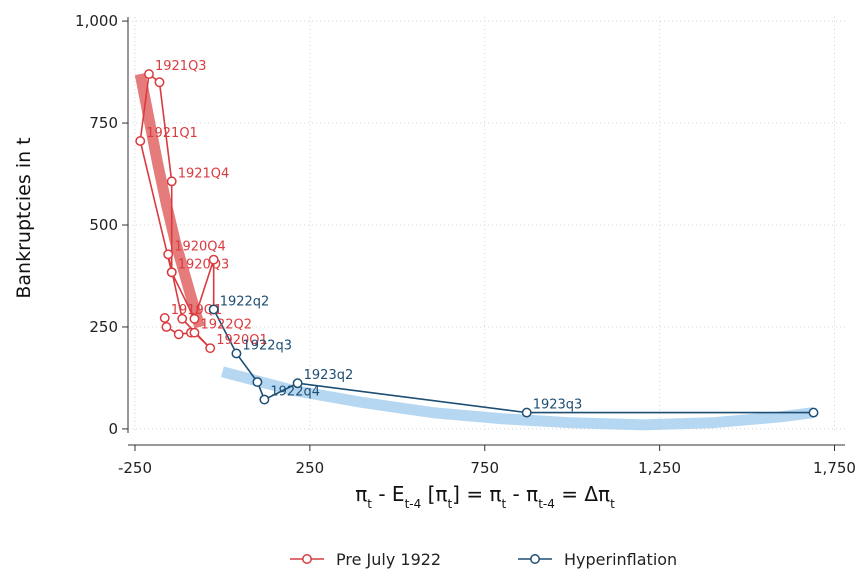  Describe the element at coordinates (267, 345) in the screenshot. I see `point-label: 1922q3` at that location.